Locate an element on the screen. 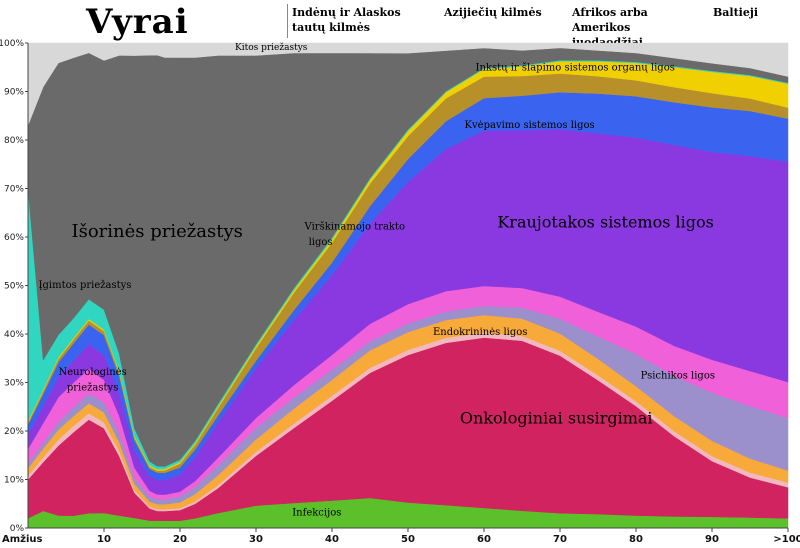 The height and width of the screenshot is (548, 800). annotation-label: Įgimtos priežastys is located at coordinates (85, 285).